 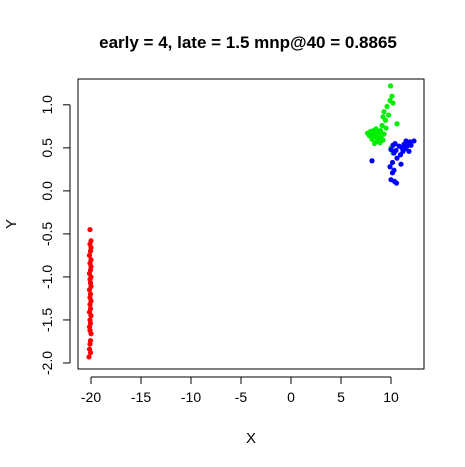 I want to click on x-tick-label: -5, so click(x=241, y=397).